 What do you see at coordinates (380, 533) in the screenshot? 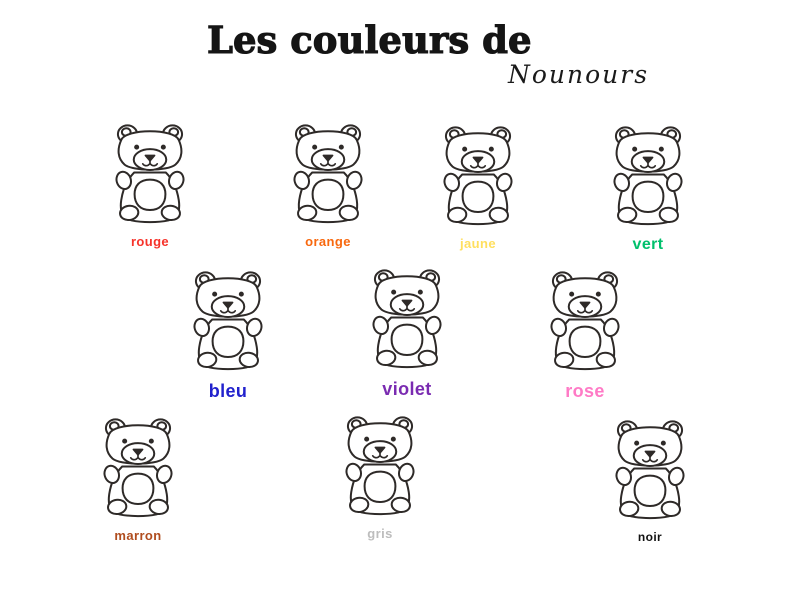
I see `color-label: gris` at bounding box center [380, 533].